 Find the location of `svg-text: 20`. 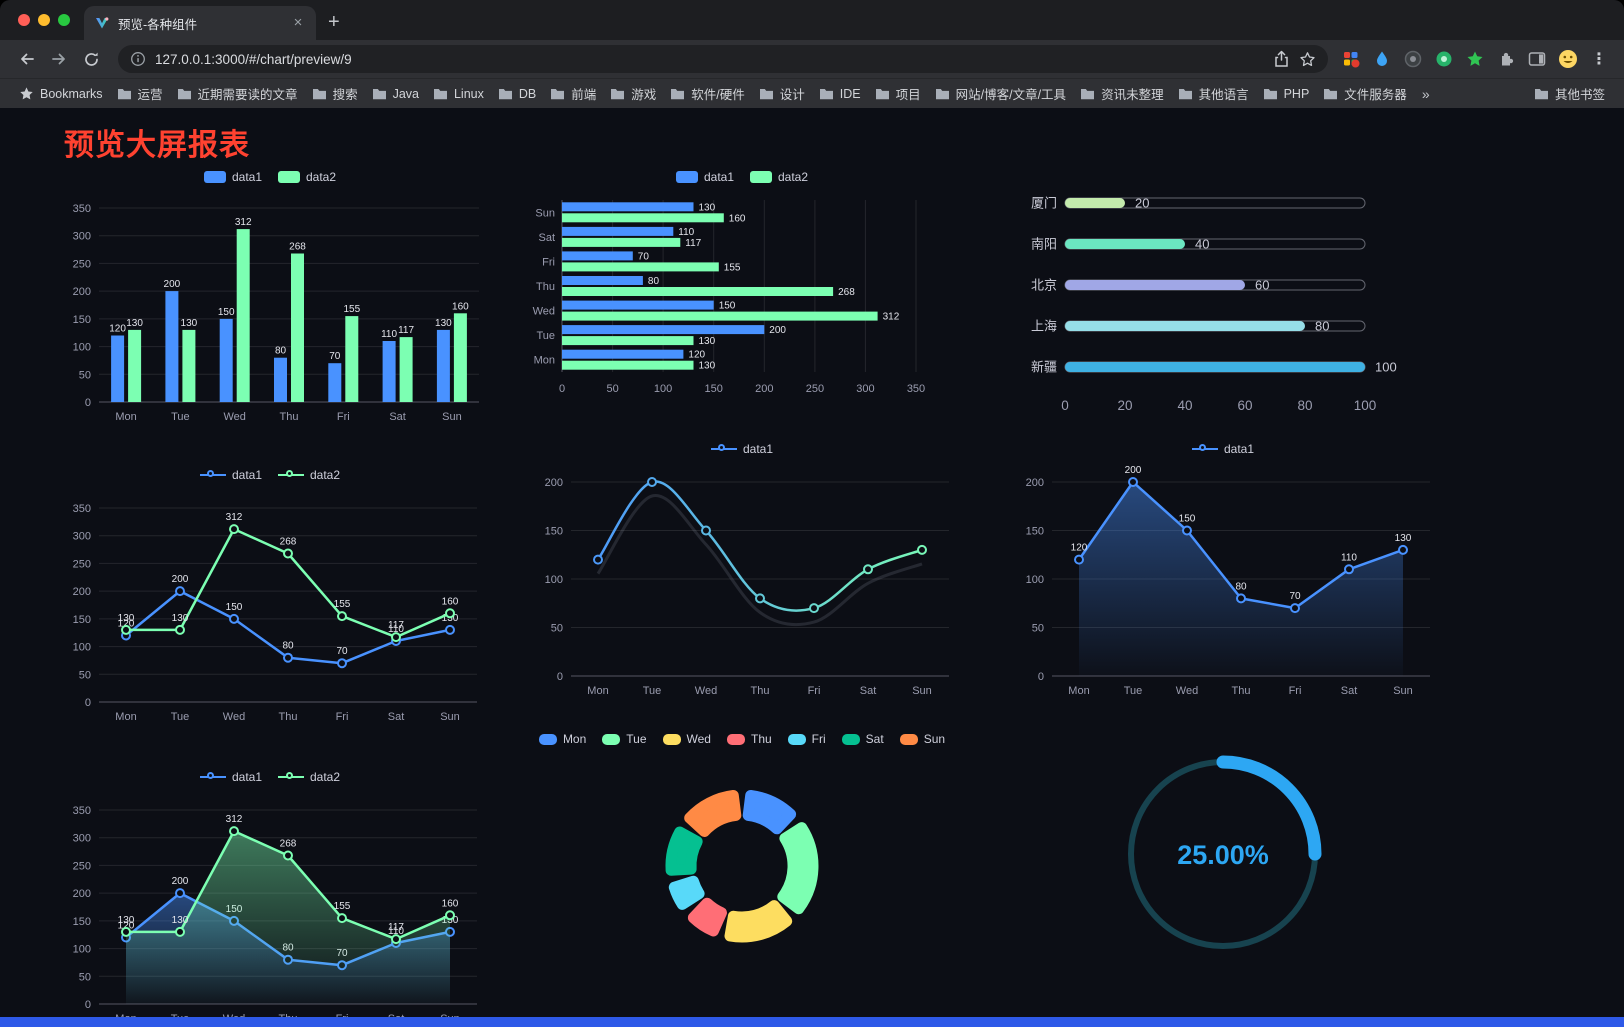

svg-text: 20 is located at coordinates (1142, 203).